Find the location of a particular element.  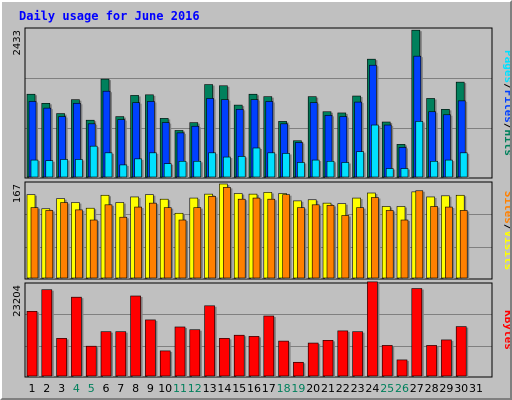

day-label: 7 is located at coordinates (120, 388).